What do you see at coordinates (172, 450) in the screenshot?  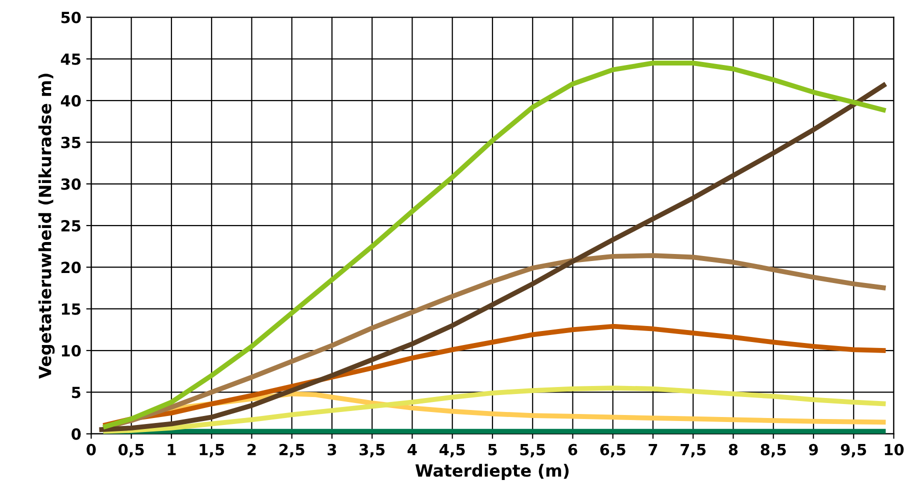 I see `x-tick-label: 1` at bounding box center [172, 450].